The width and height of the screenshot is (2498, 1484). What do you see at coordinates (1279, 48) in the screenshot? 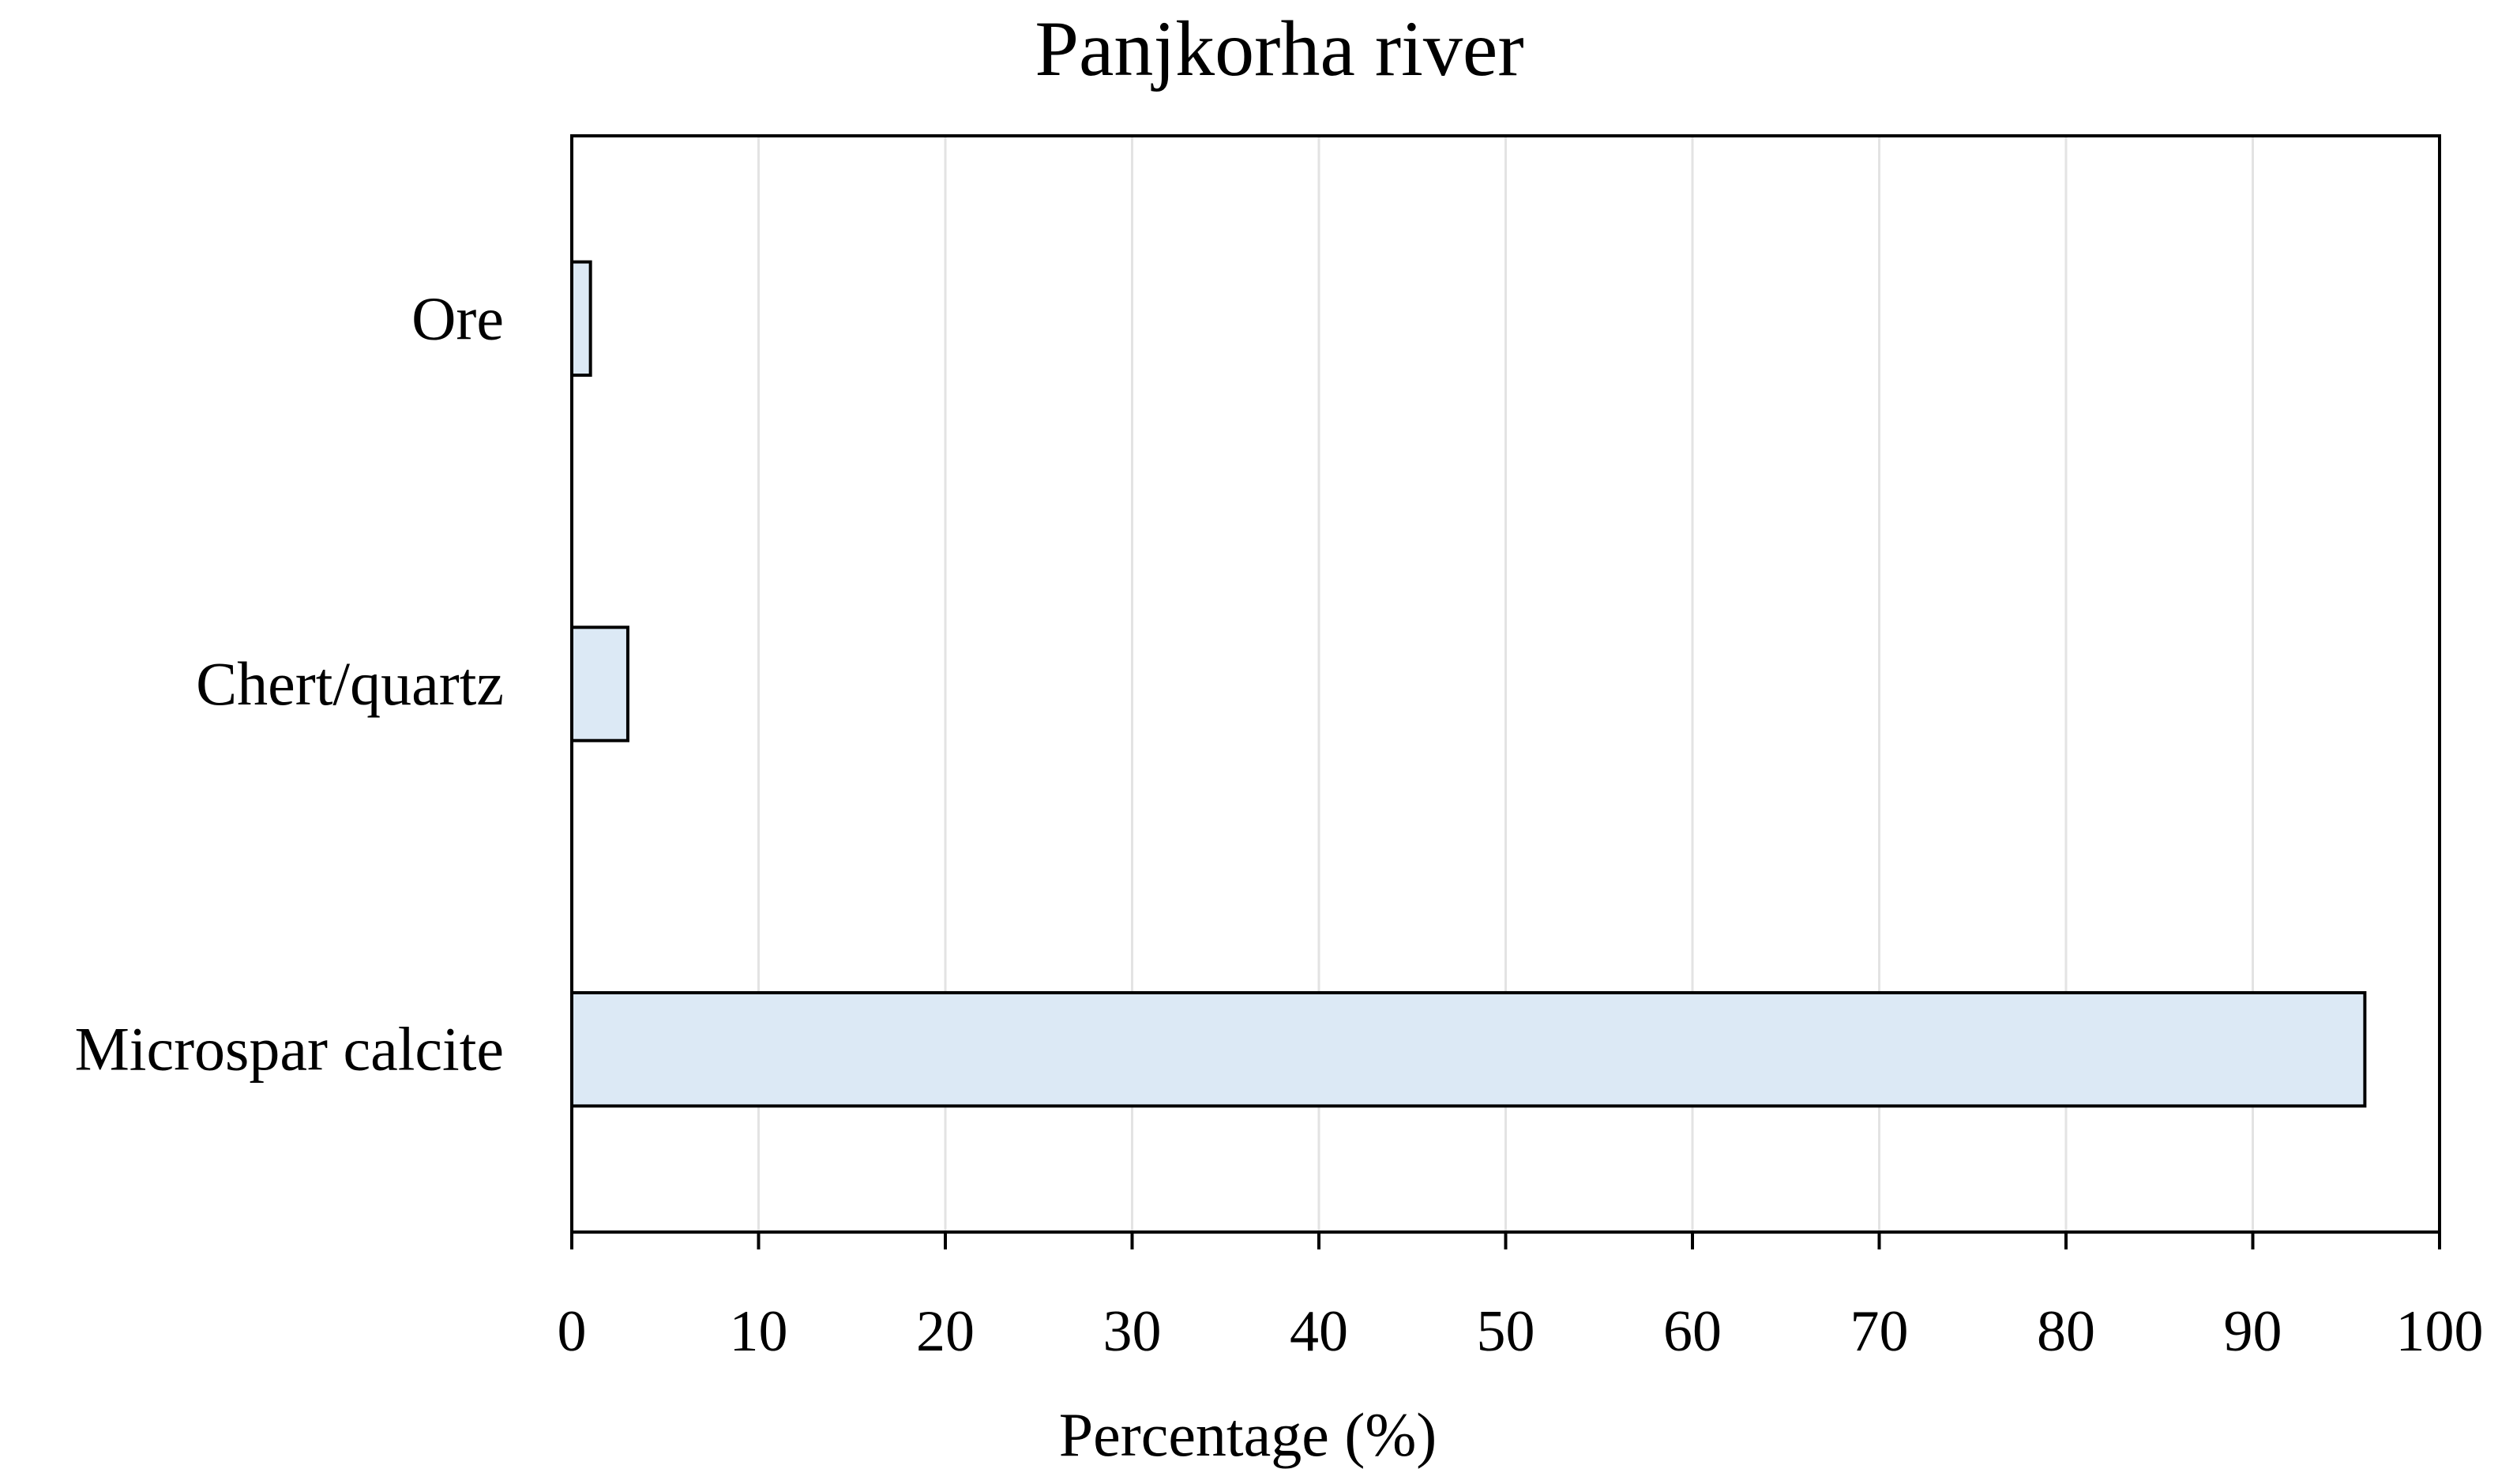
I see `chart-title: Panjkorha river` at bounding box center [1279, 48].